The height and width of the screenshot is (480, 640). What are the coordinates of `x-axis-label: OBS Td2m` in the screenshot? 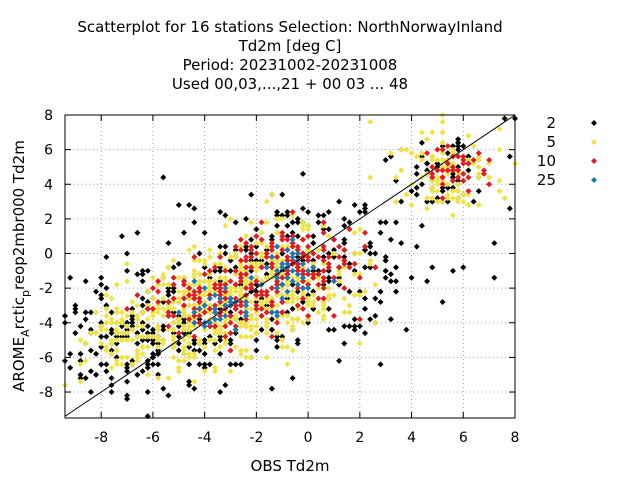 It's located at (290, 466).